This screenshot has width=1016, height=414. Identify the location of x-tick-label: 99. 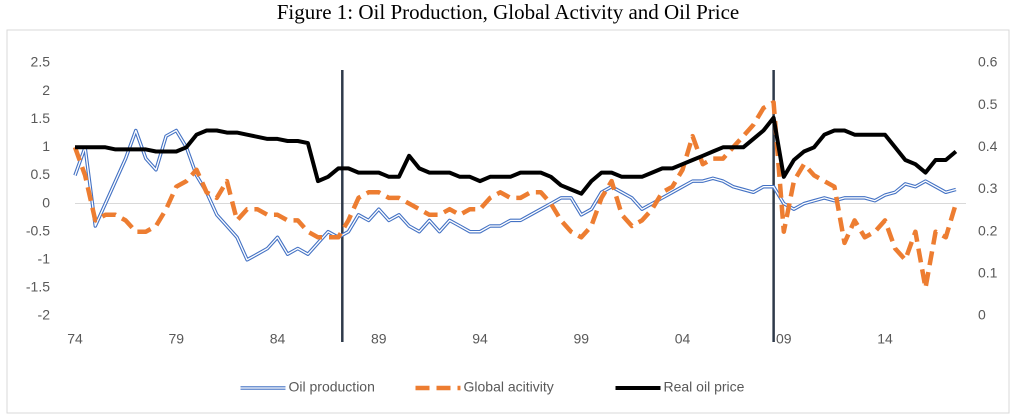
(581, 339).